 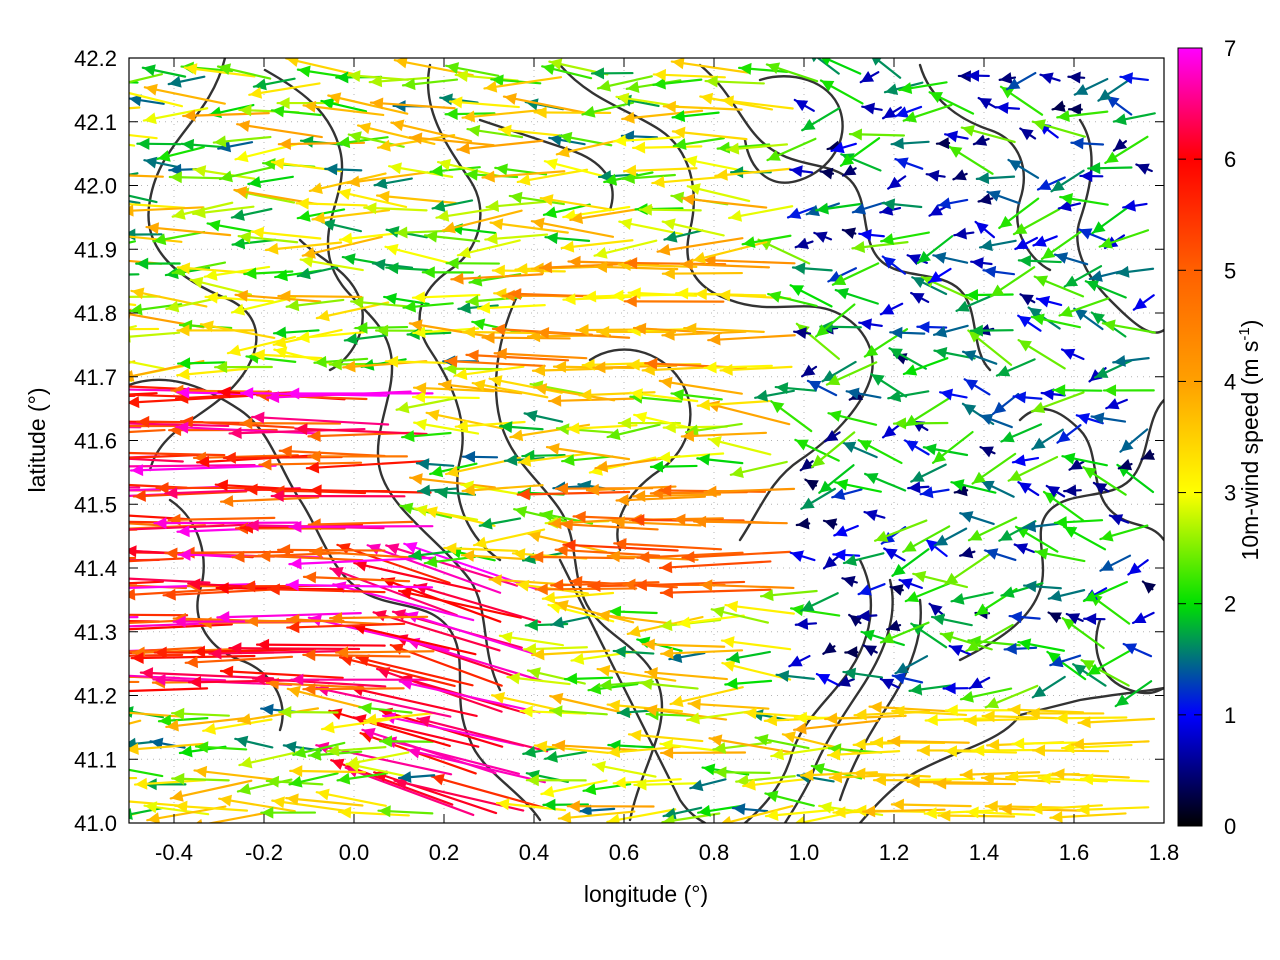 What do you see at coordinates (1164, 852) in the screenshot?
I see `x-tick-label: 1.8` at bounding box center [1164, 852].